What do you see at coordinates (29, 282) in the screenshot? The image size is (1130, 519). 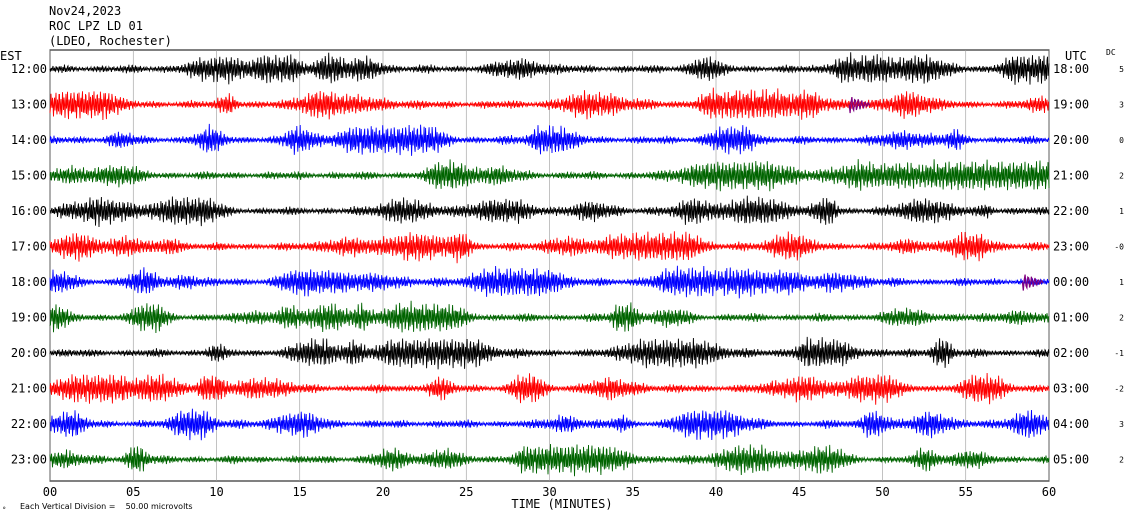 I see `est-time-label: 18:00` at bounding box center [29, 282].